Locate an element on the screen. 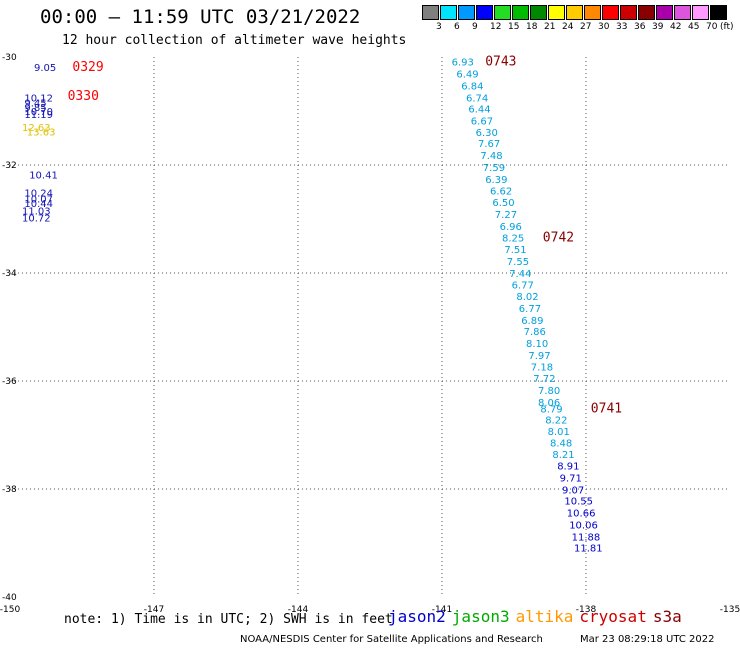  wave-height-value: 9.85 is located at coordinates (35, 108).